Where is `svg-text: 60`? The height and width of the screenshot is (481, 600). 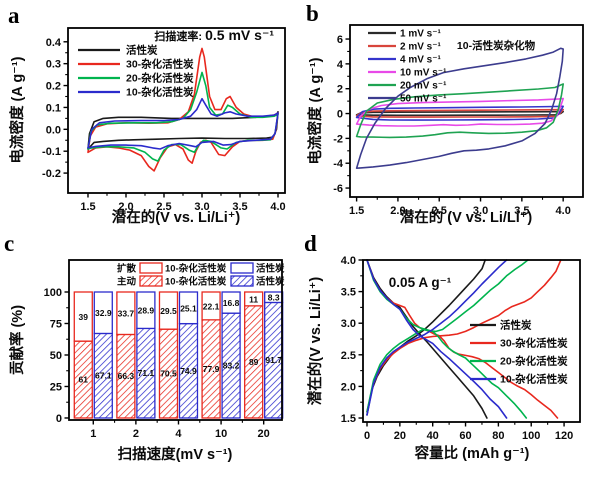 svg-text: 60 is located at coordinates (465, 436).